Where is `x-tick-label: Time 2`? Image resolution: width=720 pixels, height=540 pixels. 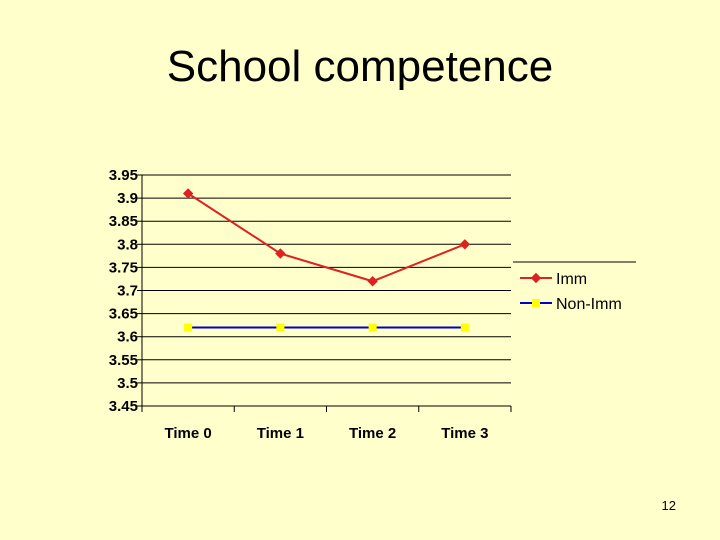
x-tick-label: Time 2 is located at coordinates (372, 433).